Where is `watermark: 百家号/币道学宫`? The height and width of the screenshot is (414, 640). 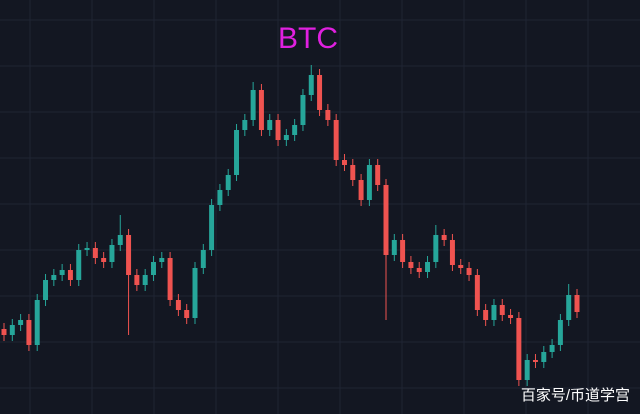 watermark: 百家号/币道学宫 is located at coordinates (575, 395).